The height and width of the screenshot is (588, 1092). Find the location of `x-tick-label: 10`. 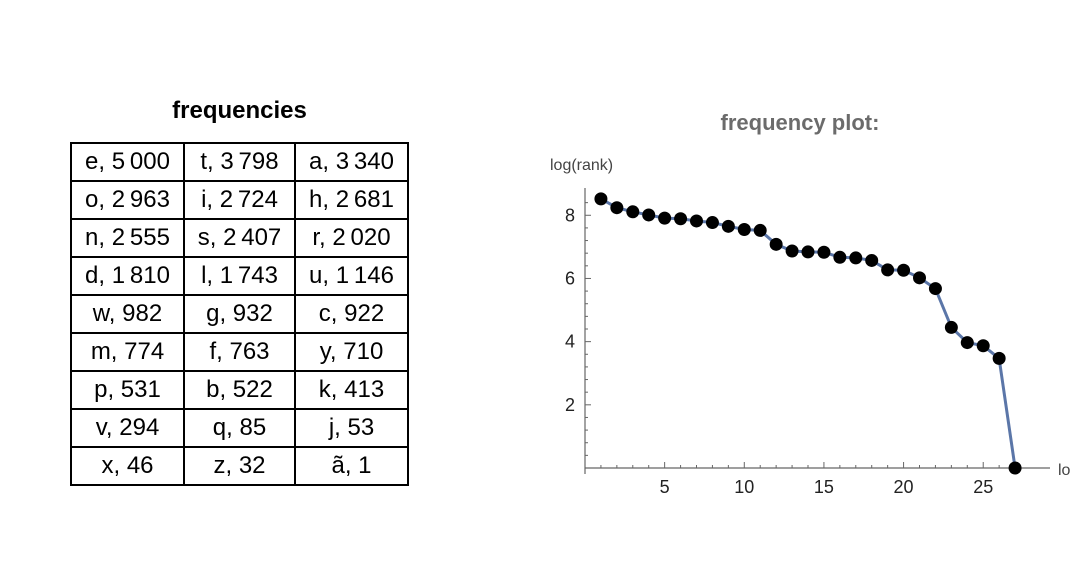

x-tick-label: 10 is located at coordinates (744, 487).